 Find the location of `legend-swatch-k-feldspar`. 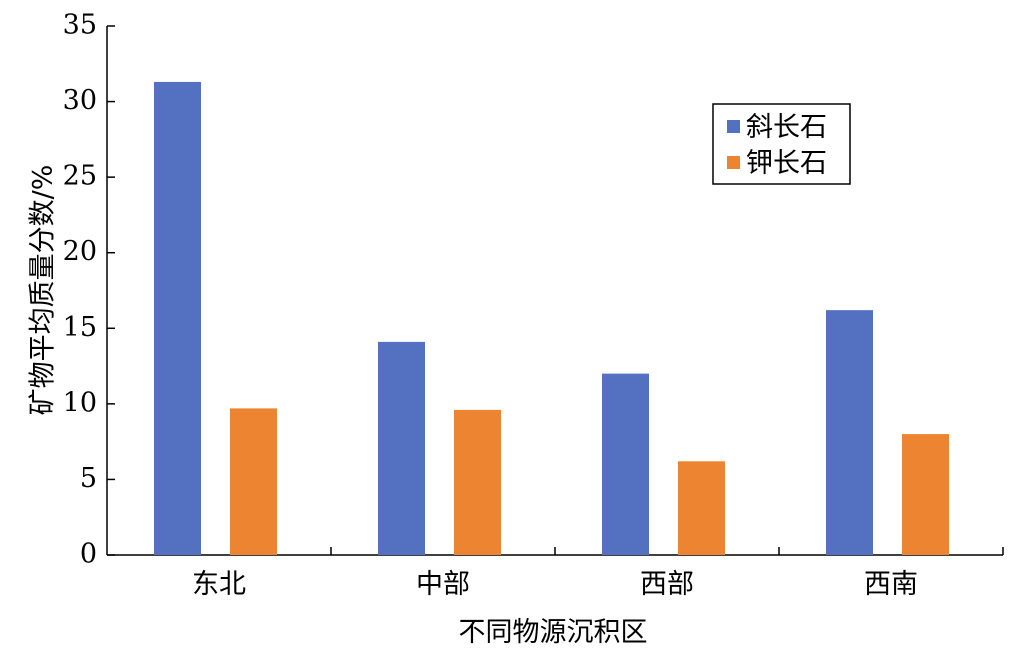

legend-swatch-k-feldspar is located at coordinates (733, 162).